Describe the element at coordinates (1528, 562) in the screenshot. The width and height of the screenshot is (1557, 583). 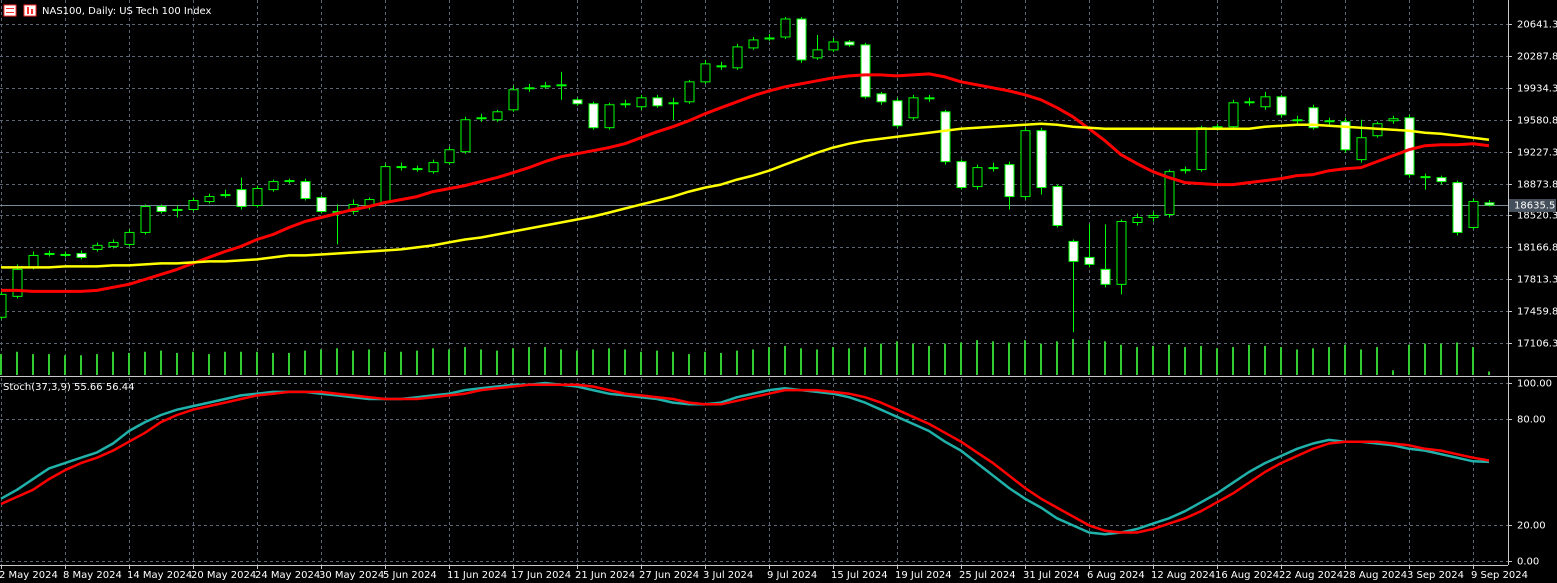
I see `y-tick-label: 0.00` at that location.